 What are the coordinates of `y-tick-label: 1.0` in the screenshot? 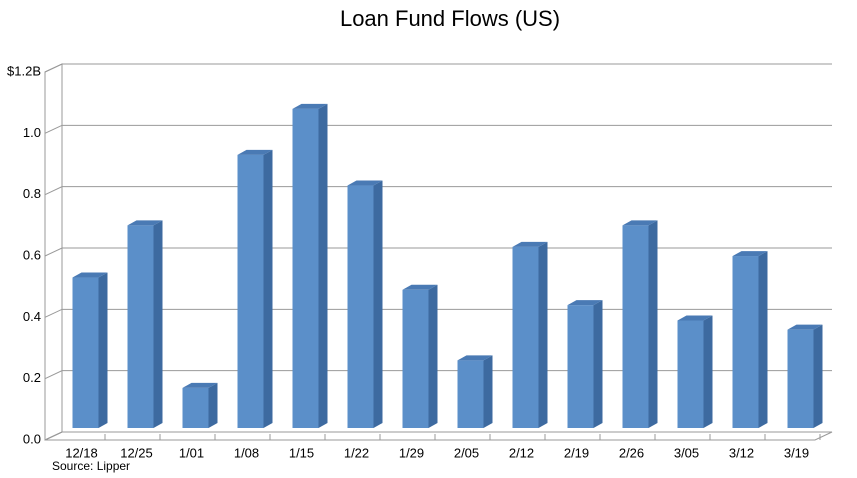 It's located at (32, 132).